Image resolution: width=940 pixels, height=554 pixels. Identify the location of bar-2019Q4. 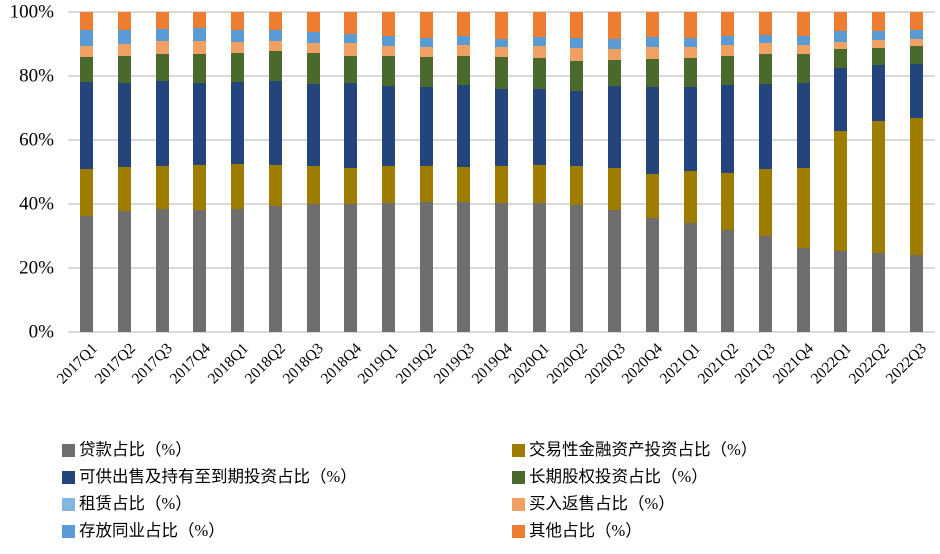
(502, 172).